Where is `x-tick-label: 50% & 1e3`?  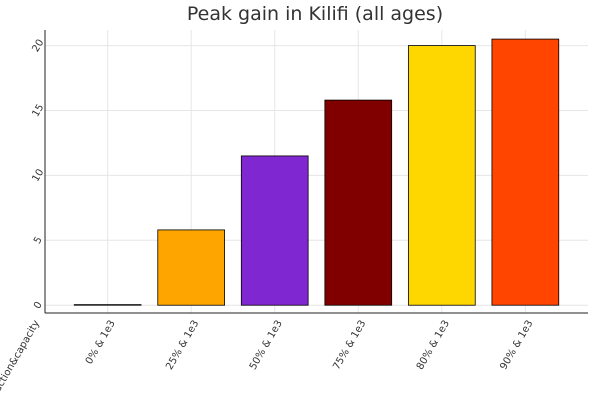 x-tick-label: 50% & 1e3 is located at coordinates (266, 345).